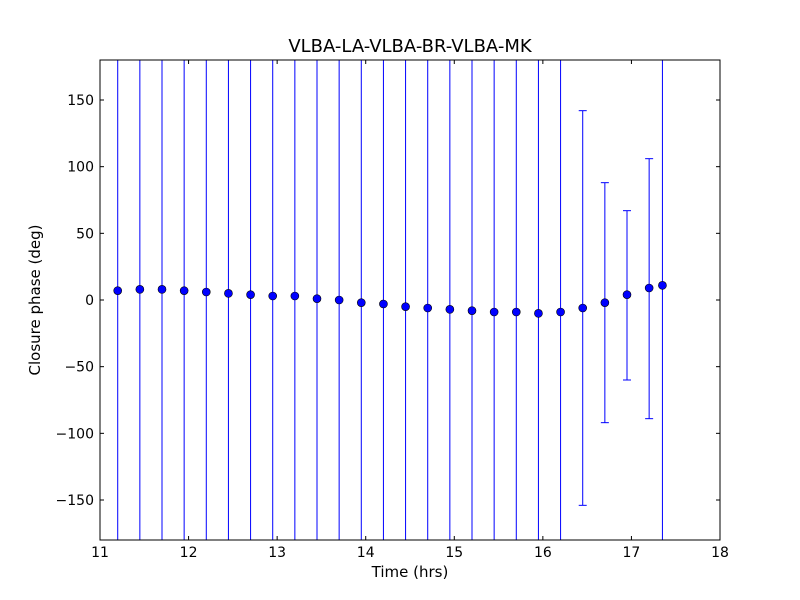  Describe the element at coordinates (410, 46) in the screenshot. I see `chart-title: VLBA-LA-VLBA-BR-VLBA-MK` at that location.